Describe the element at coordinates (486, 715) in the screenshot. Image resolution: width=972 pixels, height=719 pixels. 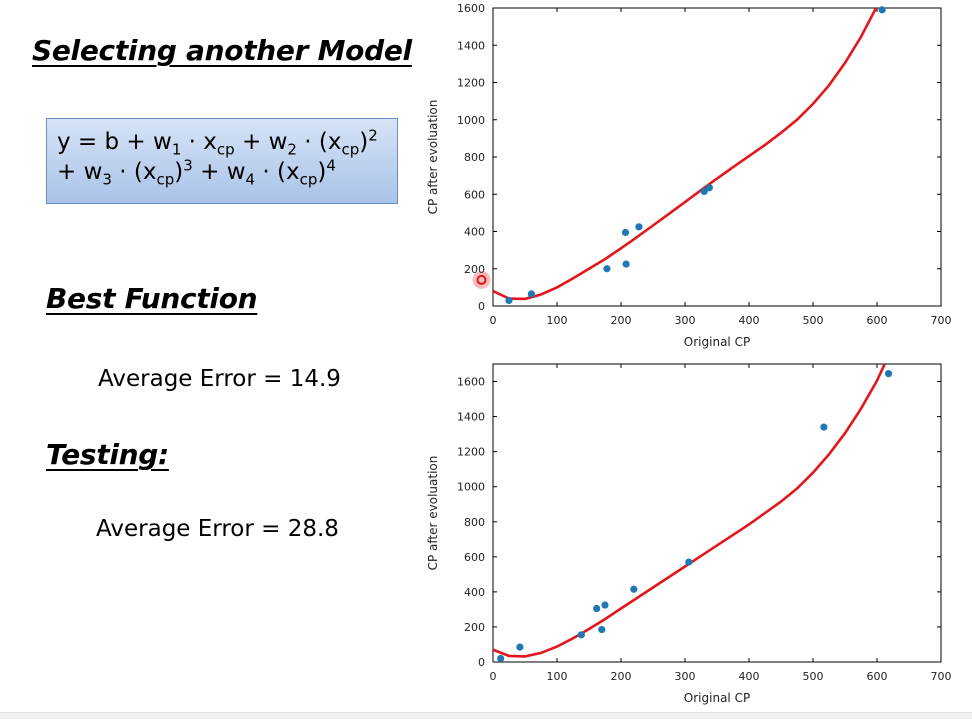
I see `page-footer-bar` at that location.